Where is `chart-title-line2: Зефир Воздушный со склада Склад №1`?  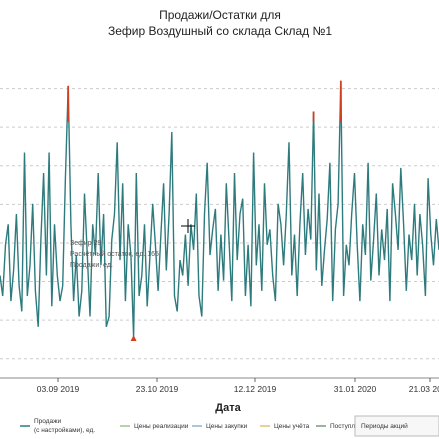 chart-title-line2: Зефир Воздушный со склада Склад №1 is located at coordinates (220, 31).